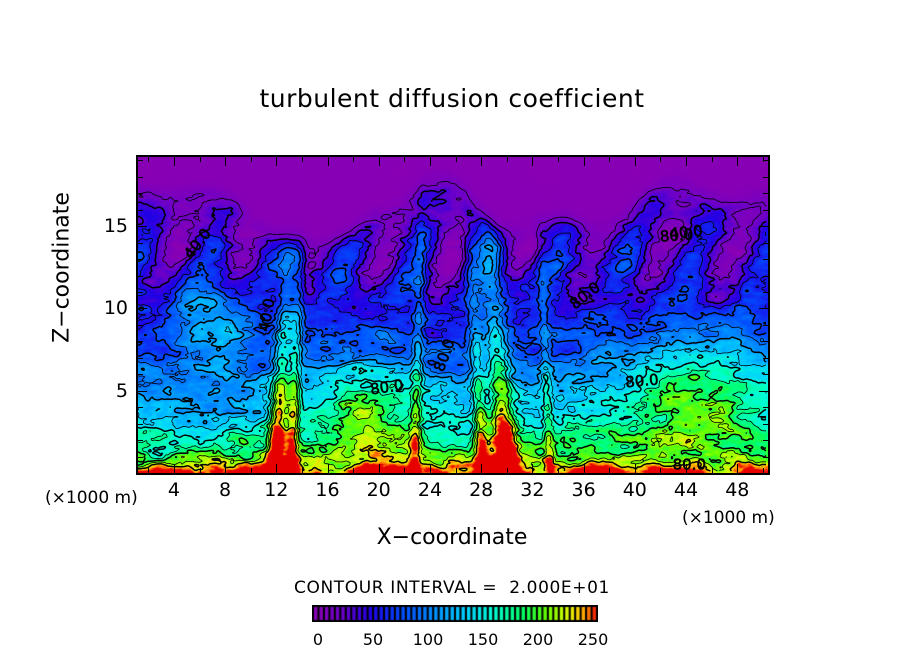 Image resolution: width=904 pixels, height=654 pixels. I want to click on x-axis-title: X−coordinate, so click(452, 537).